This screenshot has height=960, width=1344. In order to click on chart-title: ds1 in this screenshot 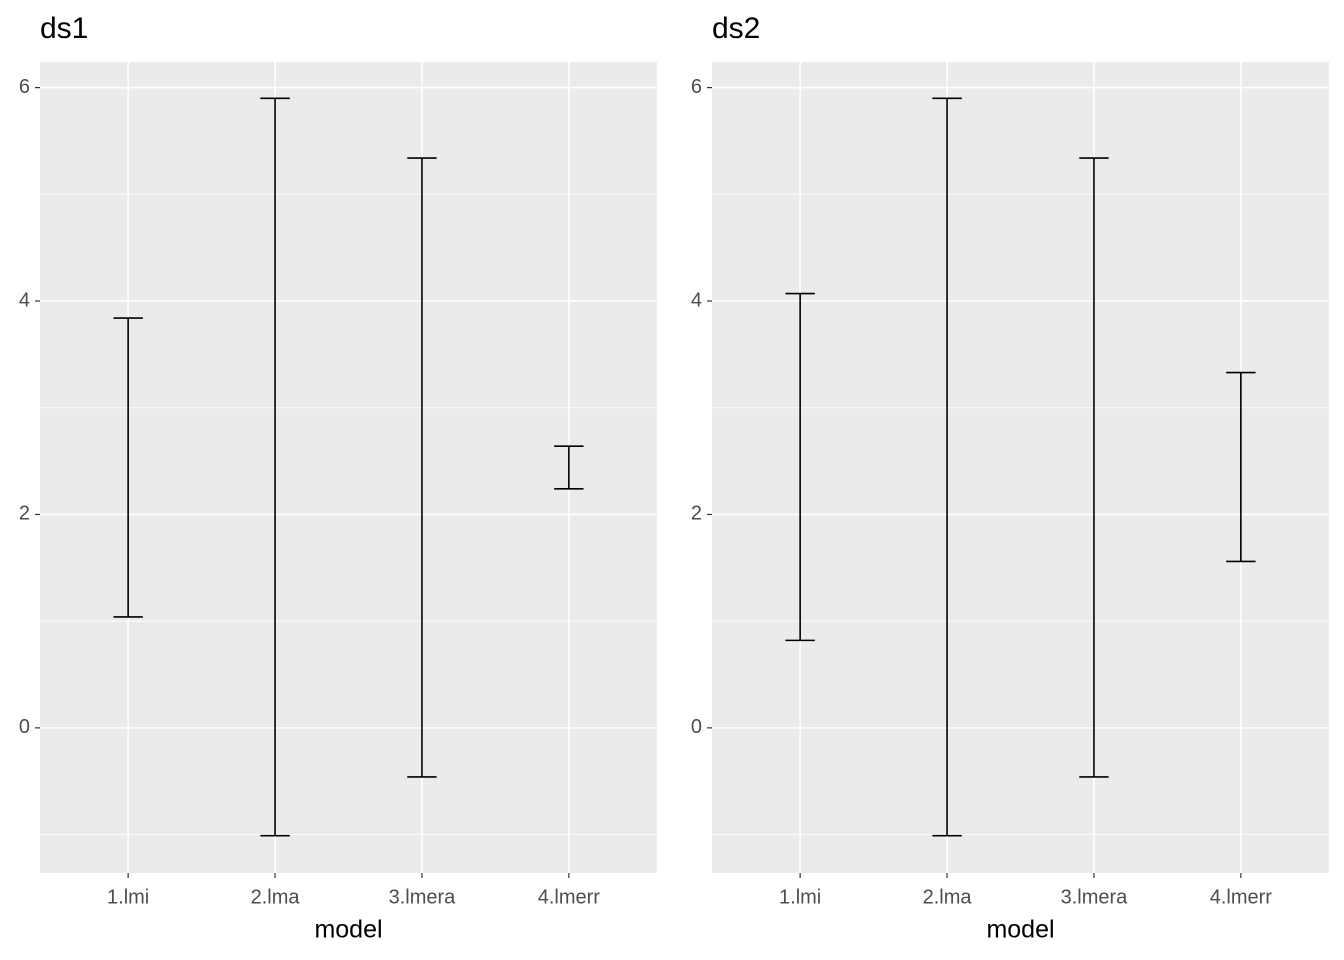, I will do `click(64, 28)`.